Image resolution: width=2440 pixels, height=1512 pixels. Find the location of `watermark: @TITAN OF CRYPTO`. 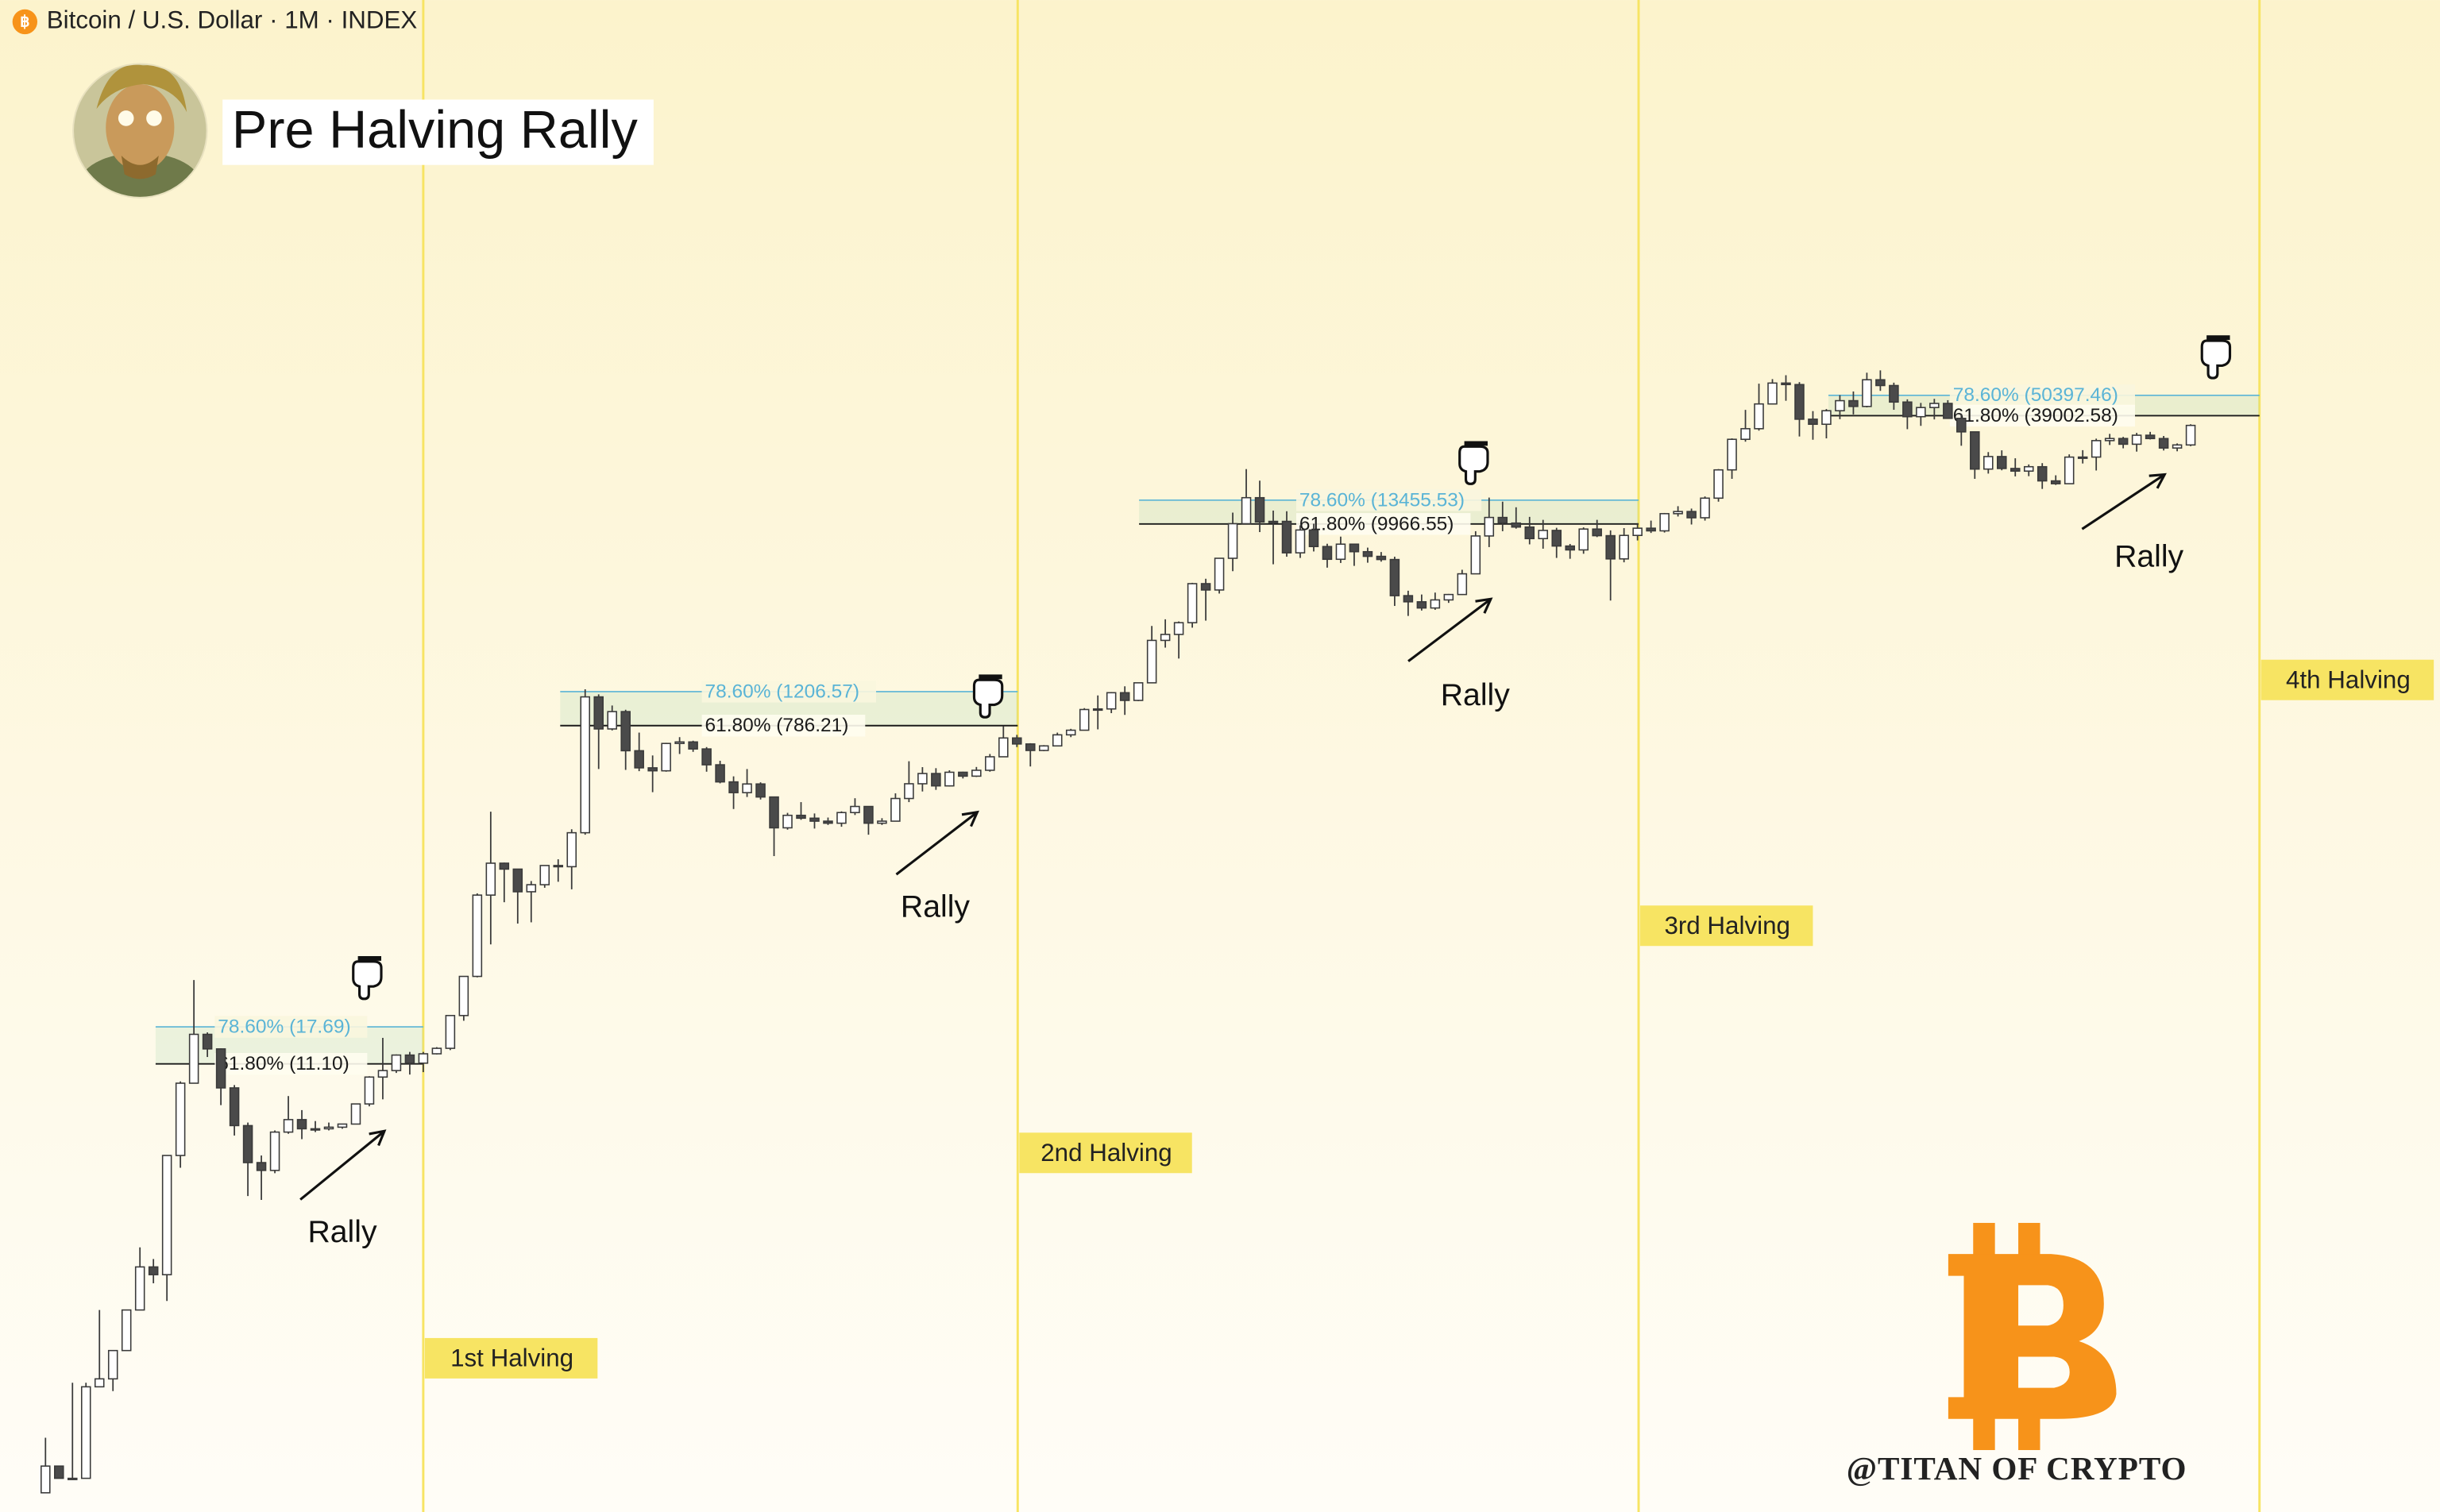

watermark: @TITAN OF CRYPTO is located at coordinates (2017, 1468).